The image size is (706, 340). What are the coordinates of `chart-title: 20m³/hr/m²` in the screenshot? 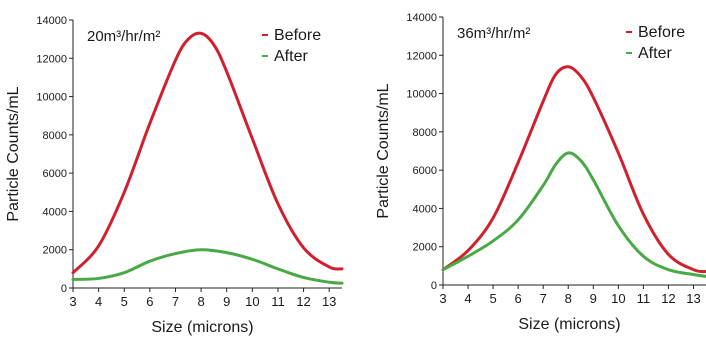 It's located at (123, 36).